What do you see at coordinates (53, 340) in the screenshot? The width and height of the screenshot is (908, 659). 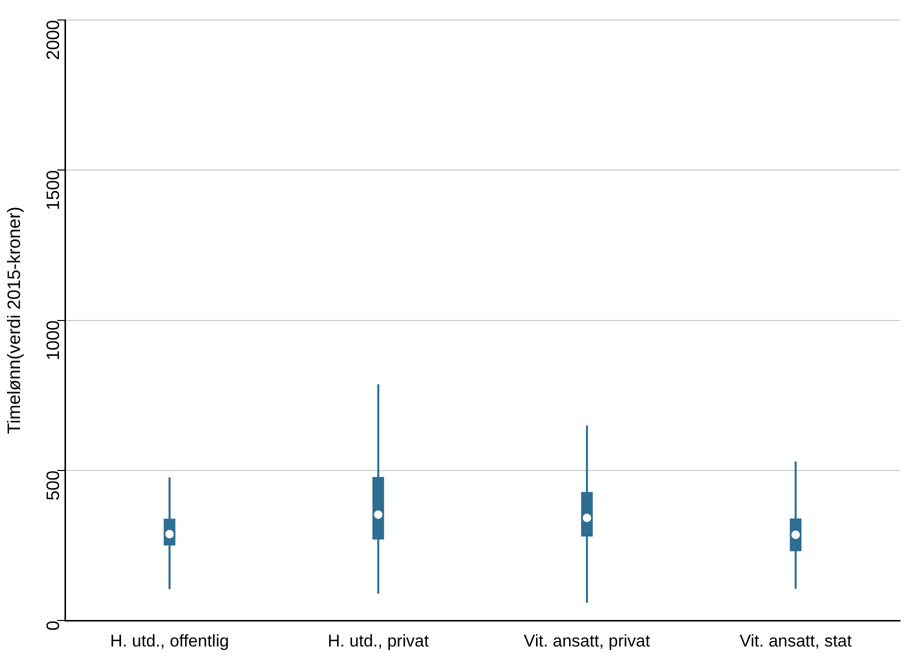 I see `y-tick-label: 1000` at bounding box center [53, 340].